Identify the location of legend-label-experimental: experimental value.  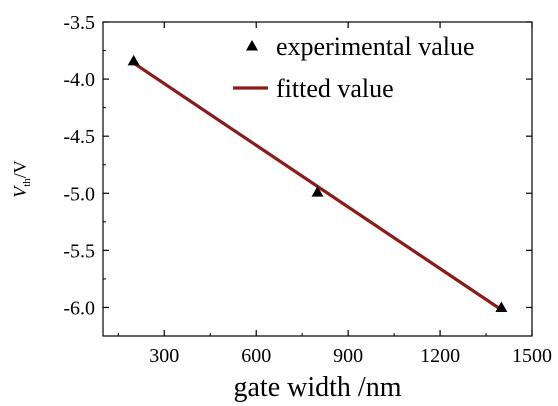
(375, 46).